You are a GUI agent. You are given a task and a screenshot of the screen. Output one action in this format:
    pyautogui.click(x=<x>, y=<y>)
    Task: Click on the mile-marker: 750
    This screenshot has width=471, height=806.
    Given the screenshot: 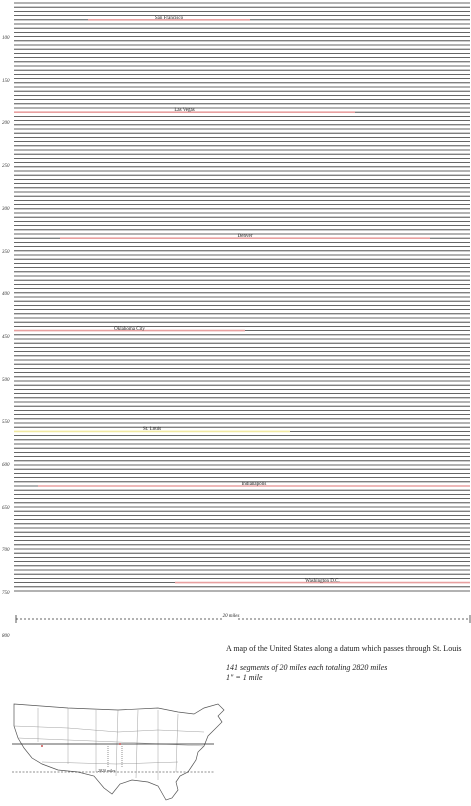 What is the action you would take?
    pyautogui.click(x=6, y=594)
    